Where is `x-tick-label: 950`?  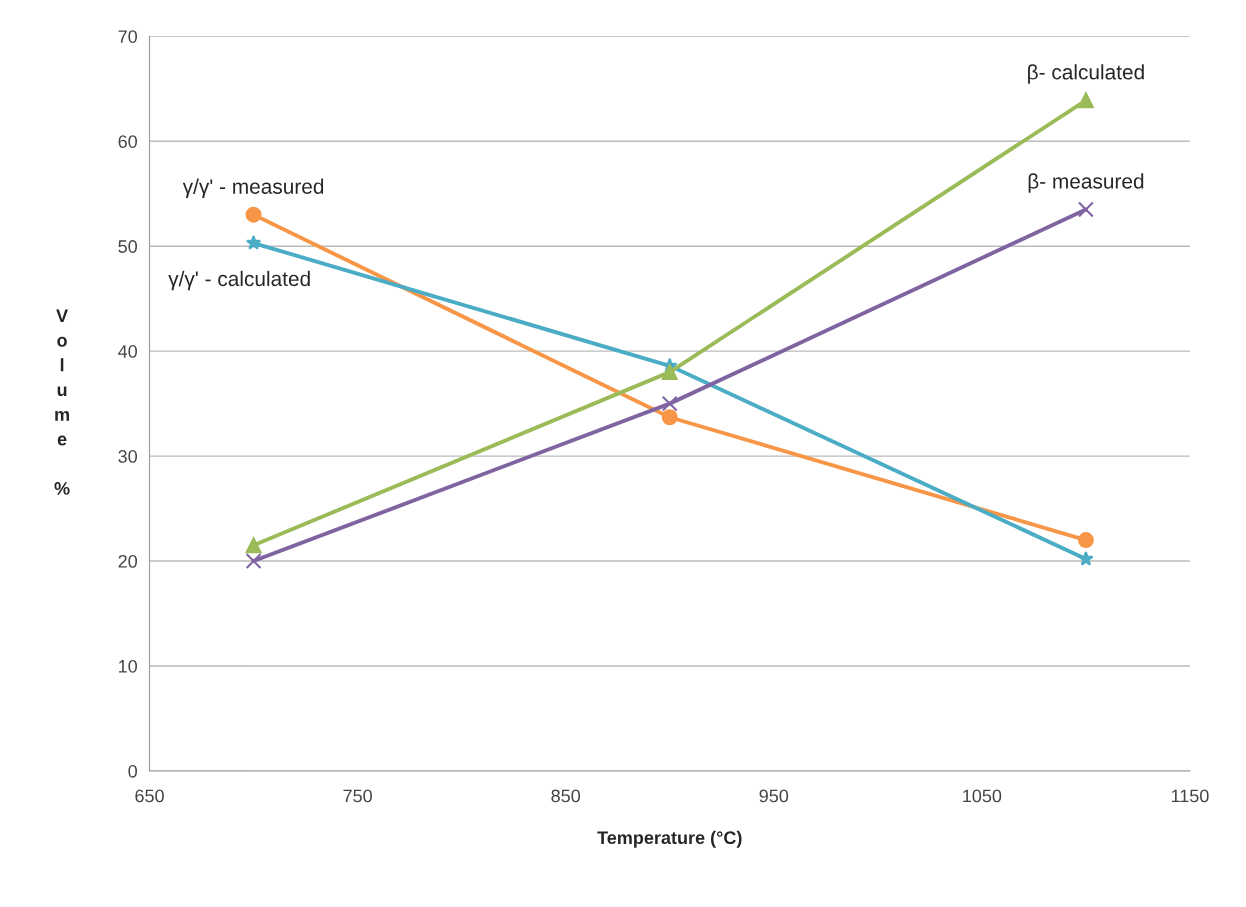 x-tick-label: 950 is located at coordinates (774, 796).